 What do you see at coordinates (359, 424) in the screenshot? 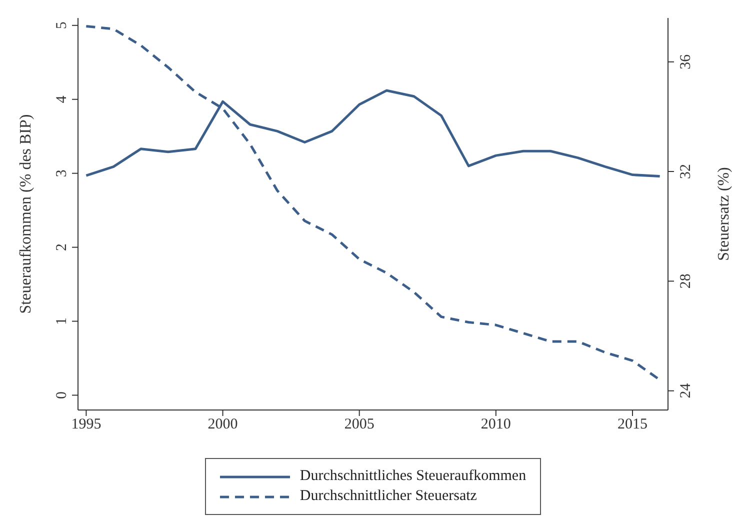
I see `x-tick-label: 2005` at bounding box center [359, 424].